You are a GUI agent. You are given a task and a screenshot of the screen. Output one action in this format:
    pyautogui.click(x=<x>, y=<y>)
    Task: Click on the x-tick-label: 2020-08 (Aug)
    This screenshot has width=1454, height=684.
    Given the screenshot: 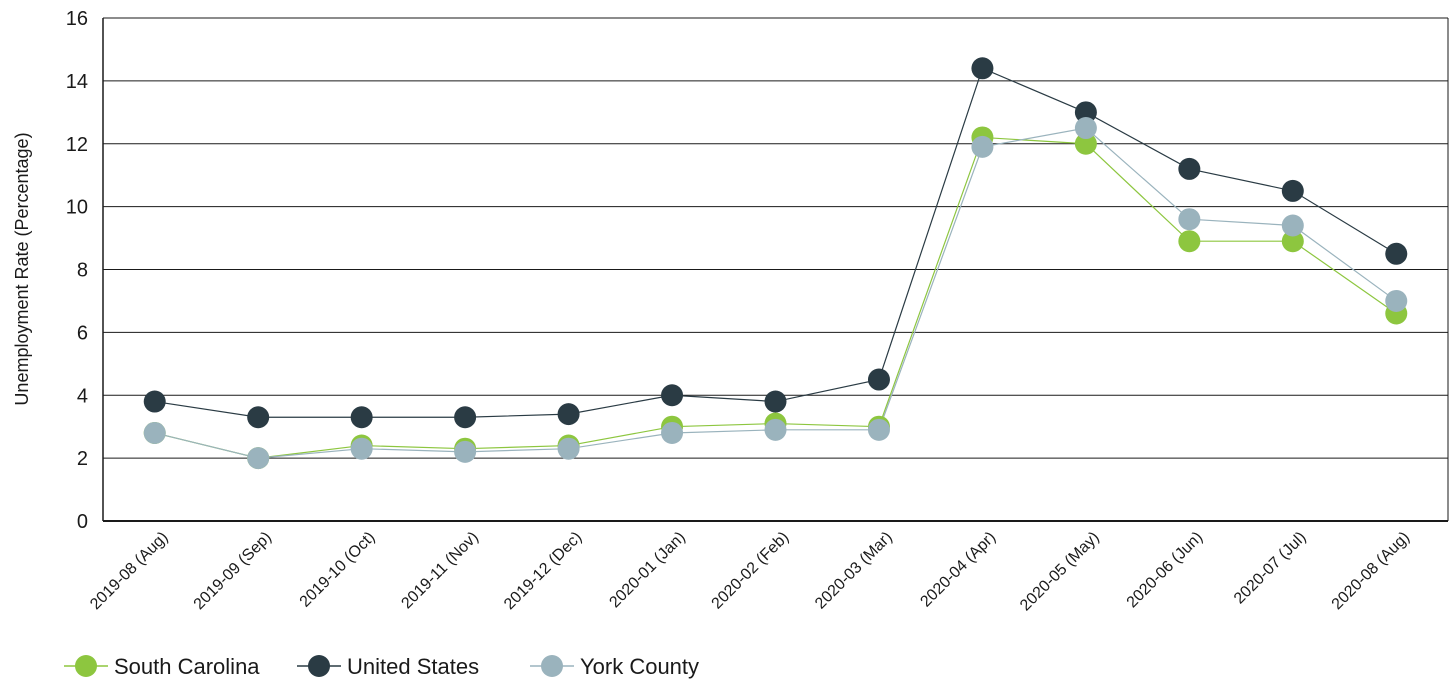 What is the action you would take?
    pyautogui.click(x=1371, y=571)
    